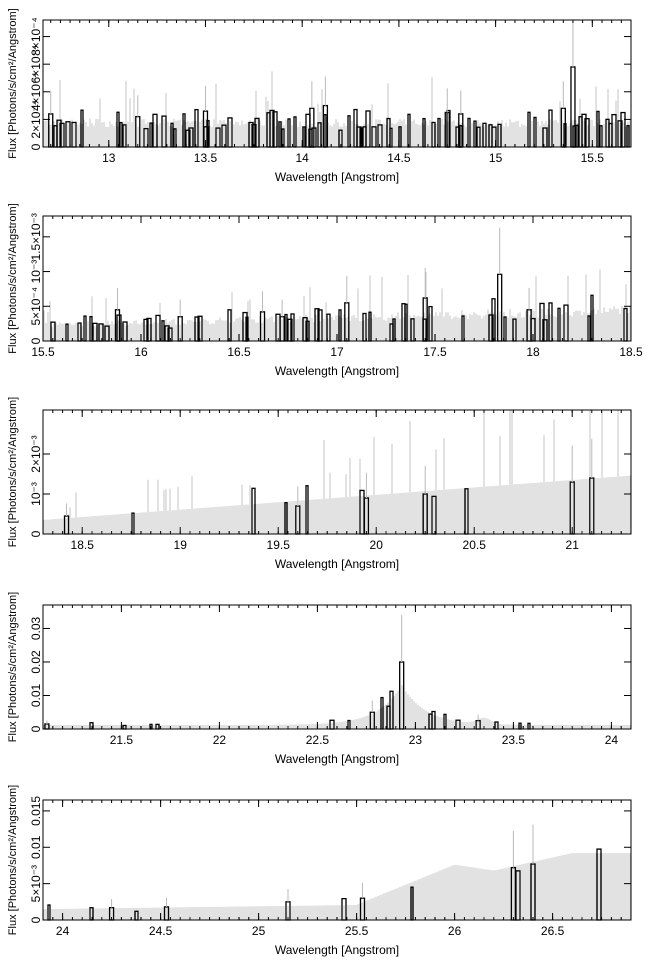  Describe the element at coordinates (399, 158) in the screenshot. I see `x-tick-label: 14.5` at that location.